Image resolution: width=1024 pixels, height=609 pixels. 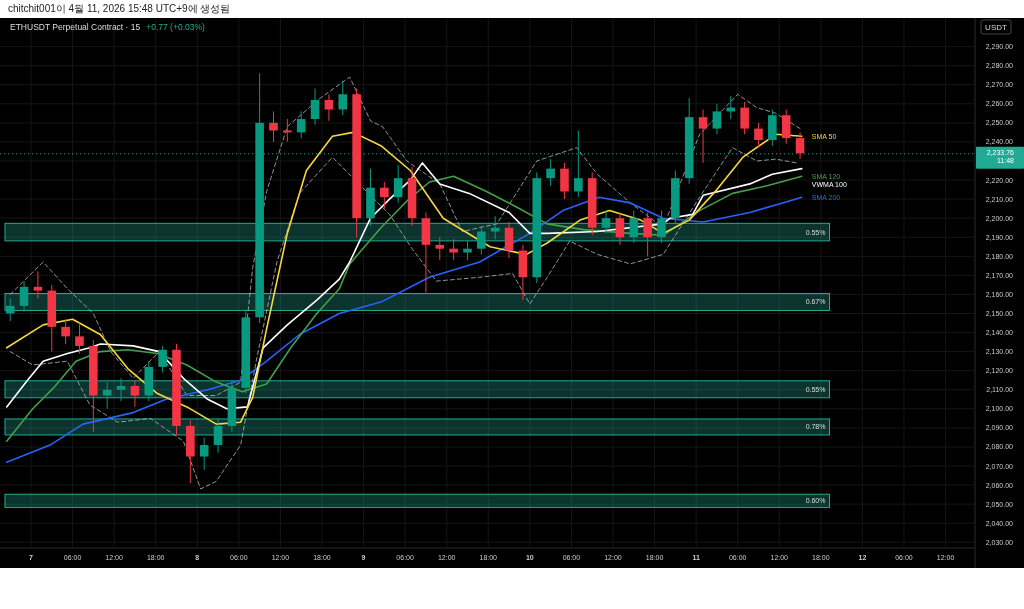 I want to click on text: ETHUSDT Perpetual Contract · 15, so click(x=75, y=27).